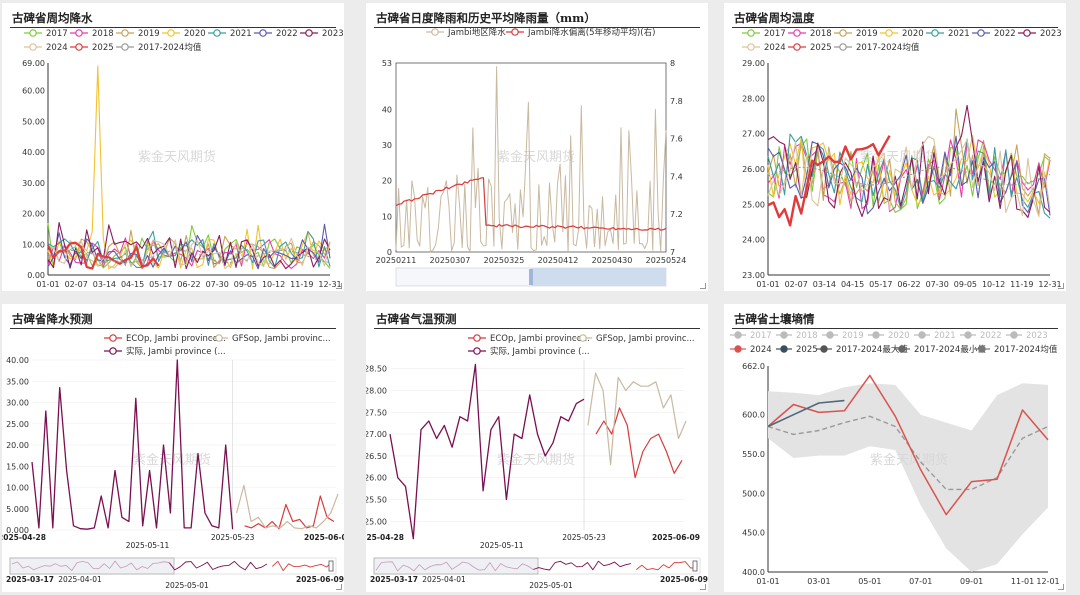  I want to click on x-tick-label: 20250307, so click(450, 260).